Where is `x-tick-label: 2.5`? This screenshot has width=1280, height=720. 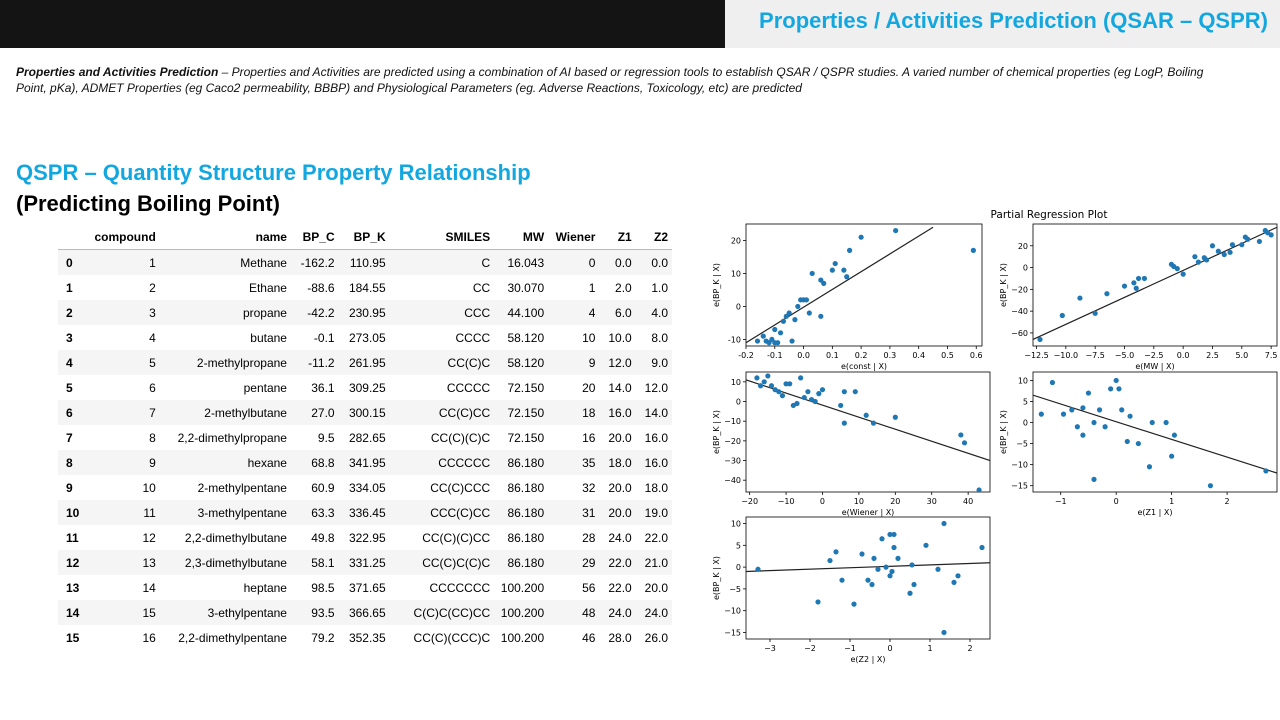 x-tick-label: 2.5 is located at coordinates (1212, 355).